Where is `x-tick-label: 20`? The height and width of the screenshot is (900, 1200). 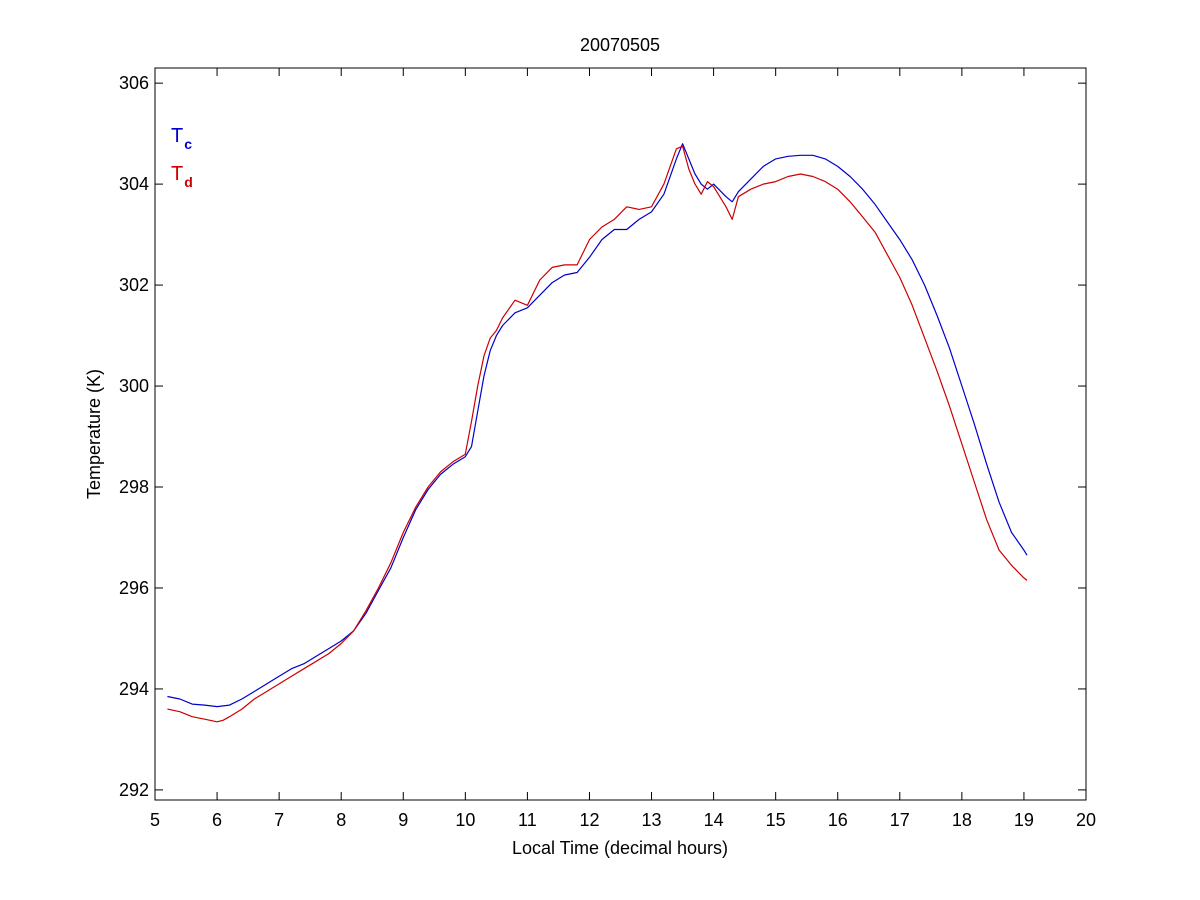 x-tick-label: 20 is located at coordinates (1086, 820).